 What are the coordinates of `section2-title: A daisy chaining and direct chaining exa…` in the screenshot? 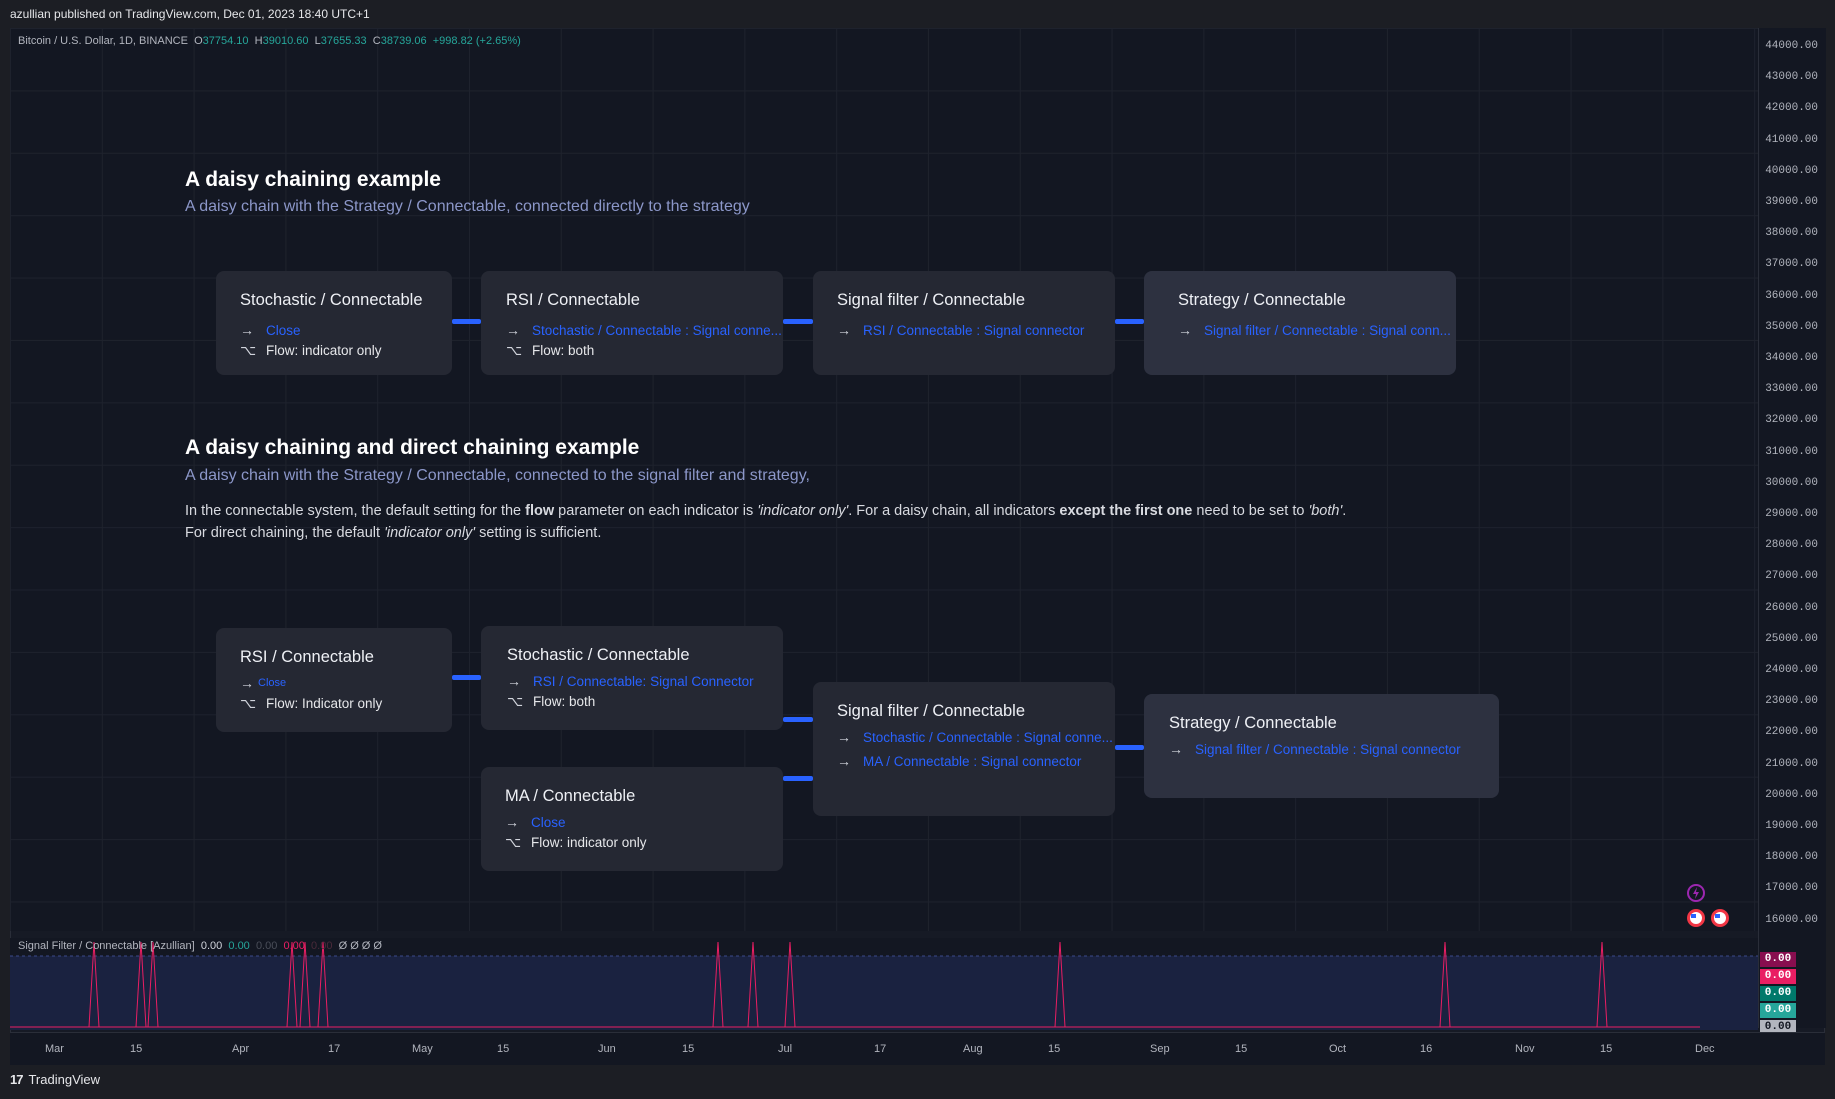 It's located at (412, 447).